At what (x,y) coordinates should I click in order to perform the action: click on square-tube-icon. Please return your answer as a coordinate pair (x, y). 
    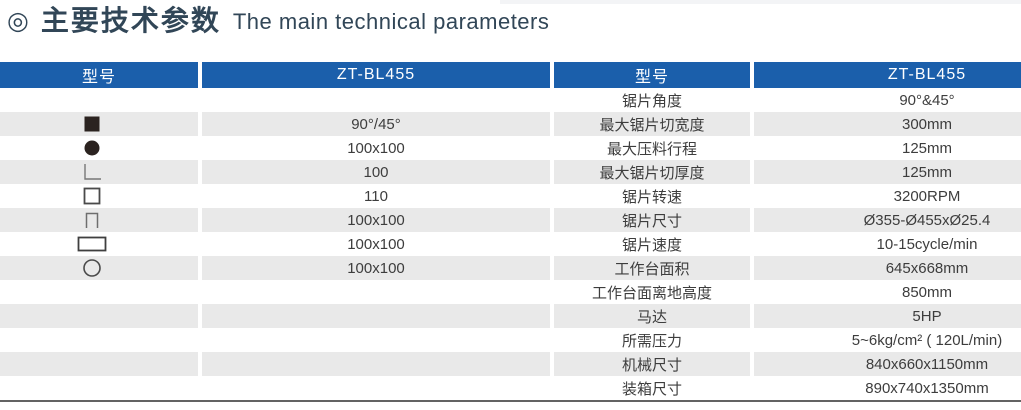
    Looking at the image, I should click on (92, 196).